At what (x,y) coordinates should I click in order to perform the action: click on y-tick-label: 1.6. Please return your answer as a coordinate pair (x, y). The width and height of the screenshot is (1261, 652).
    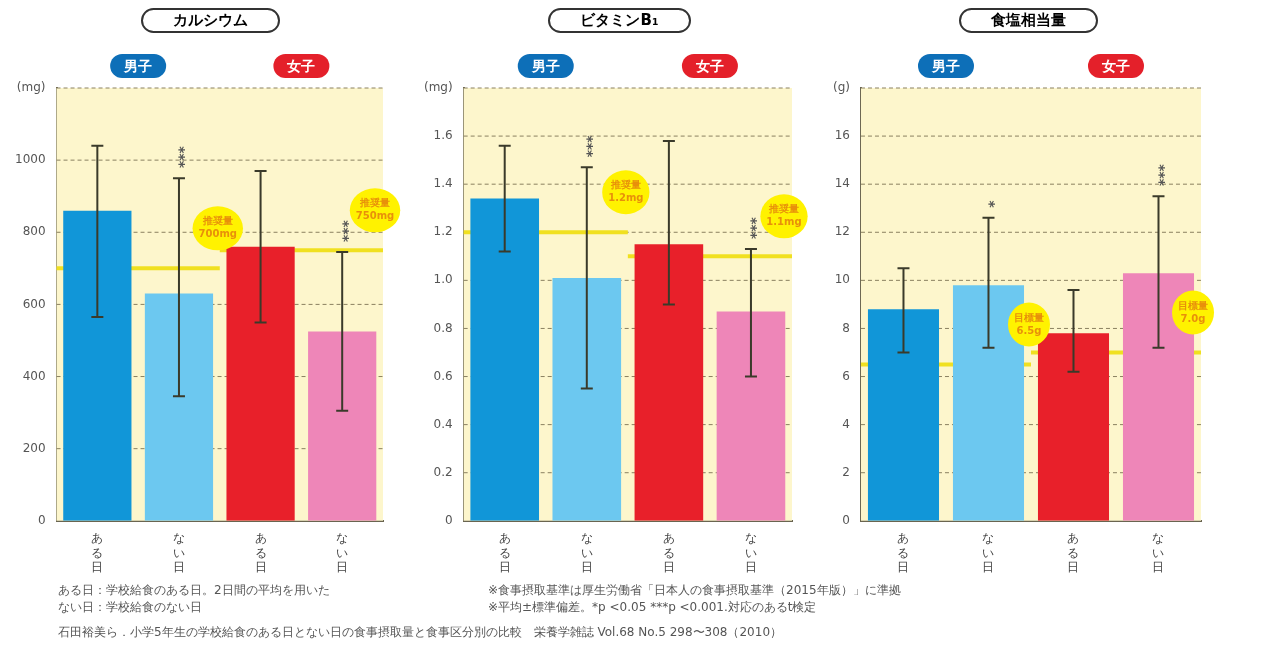
    Looking at the image, I should click on (443, 135).